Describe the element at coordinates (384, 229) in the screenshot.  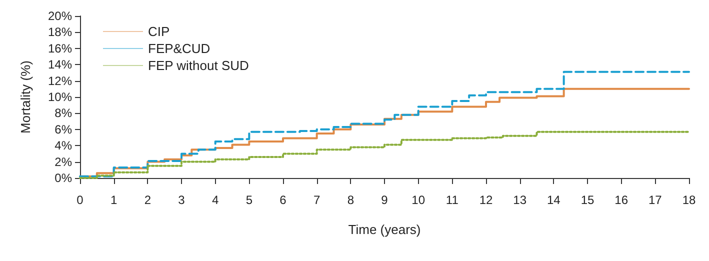
I see `x-axis-title: Time (years)` at that location.